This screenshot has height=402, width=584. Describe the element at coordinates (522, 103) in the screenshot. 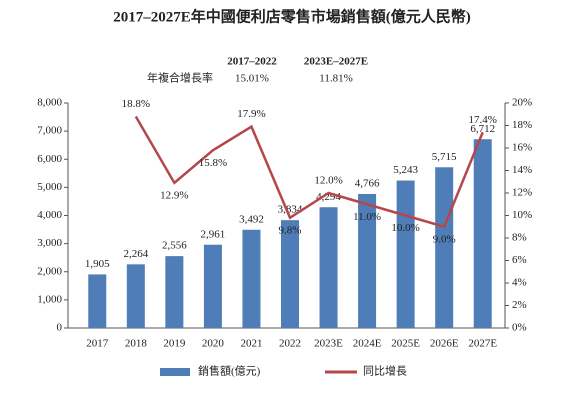

I see `y2-tick-label: 20%` at that location.